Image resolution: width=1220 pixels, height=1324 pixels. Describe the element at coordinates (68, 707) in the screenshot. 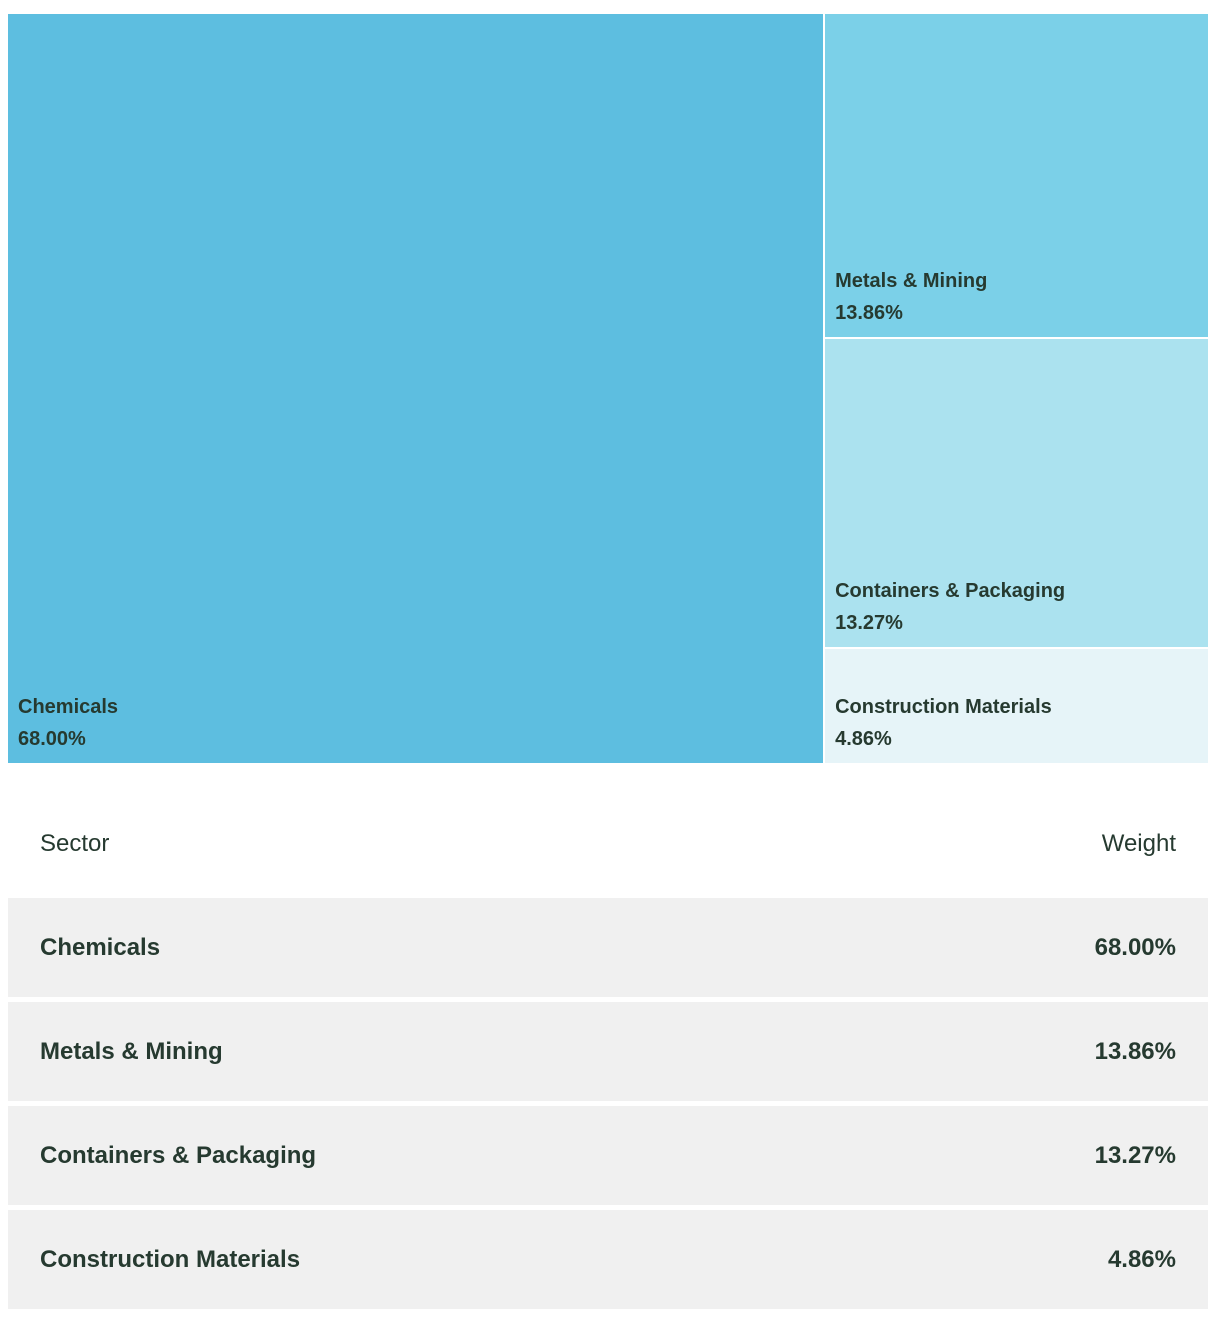

I see `treemap-tile-name: Chemicals` at that location.